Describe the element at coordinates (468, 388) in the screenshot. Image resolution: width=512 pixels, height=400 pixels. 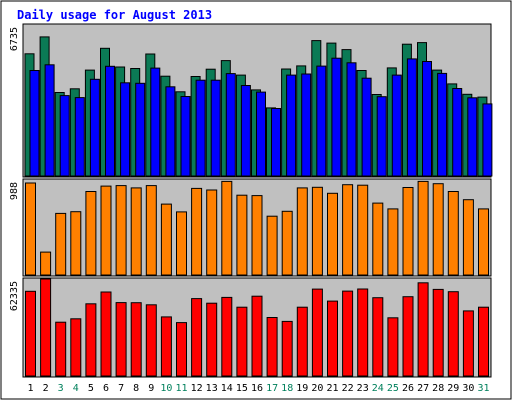
I see `x-tick-label-day-30: 30` at that location.